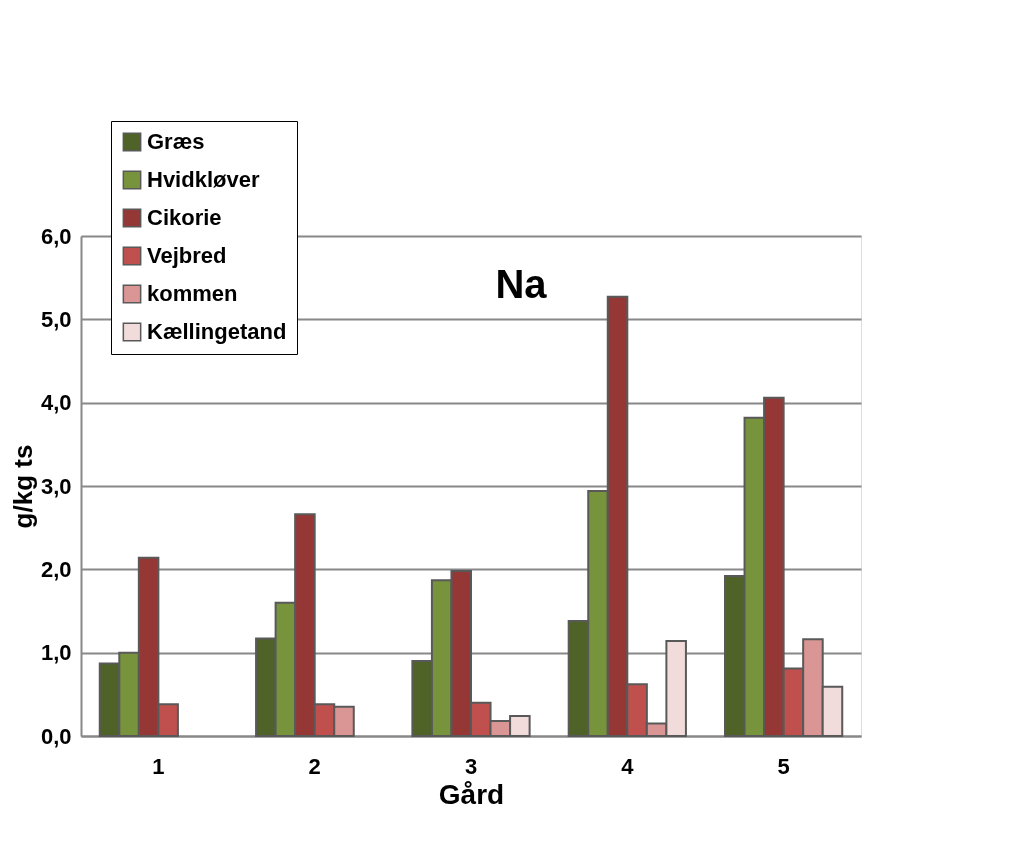 The height and width of the screenshot is (866, 1011). Describe the element at coordinates (56, 319) in the screenshot. I see `y-tick-label: 5,0` at that location.